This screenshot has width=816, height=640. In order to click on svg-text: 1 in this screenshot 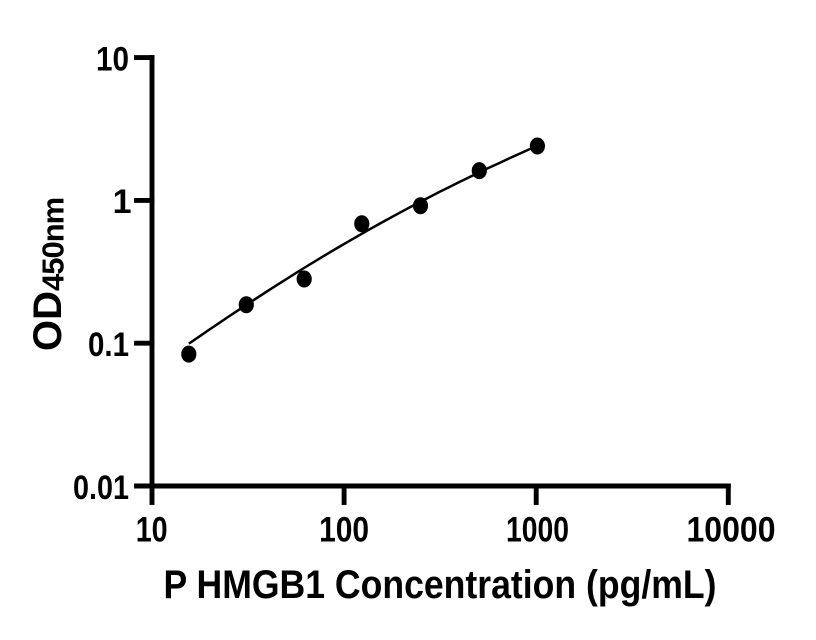, I will do `click(122, 202)`.